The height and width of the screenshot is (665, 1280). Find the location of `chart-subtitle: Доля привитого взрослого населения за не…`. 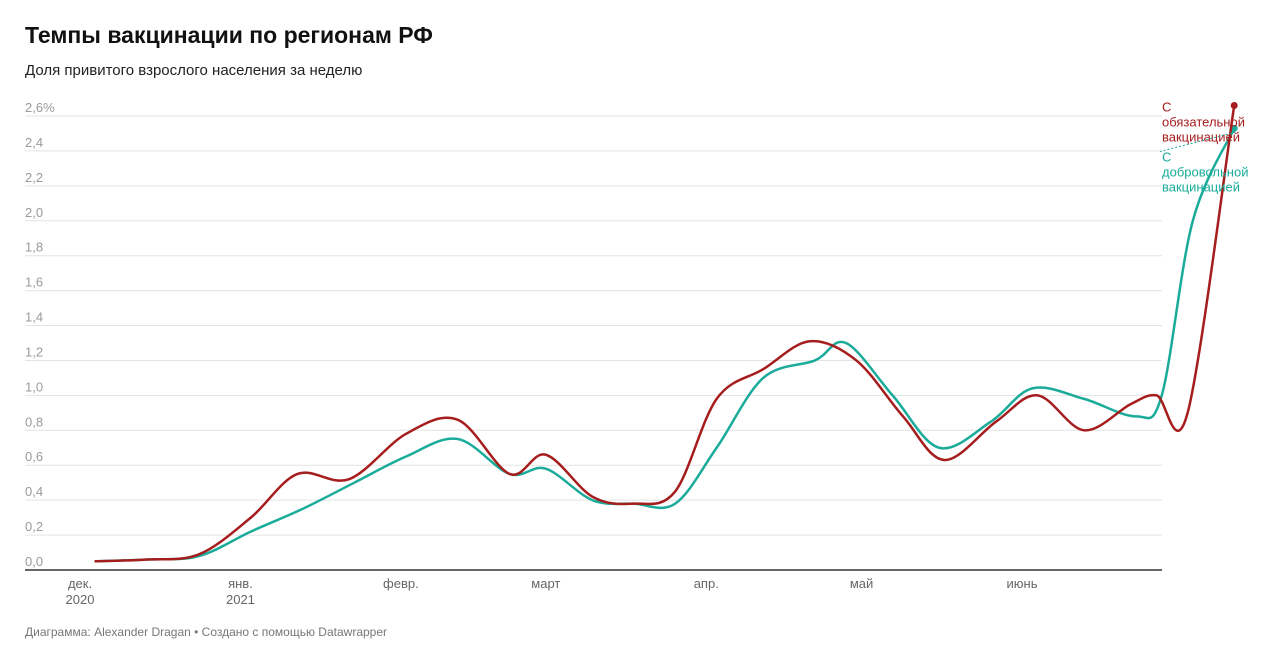

chart-subtitle: Доля привитого взрослого населения за не… is located at coordinates (194, 70).